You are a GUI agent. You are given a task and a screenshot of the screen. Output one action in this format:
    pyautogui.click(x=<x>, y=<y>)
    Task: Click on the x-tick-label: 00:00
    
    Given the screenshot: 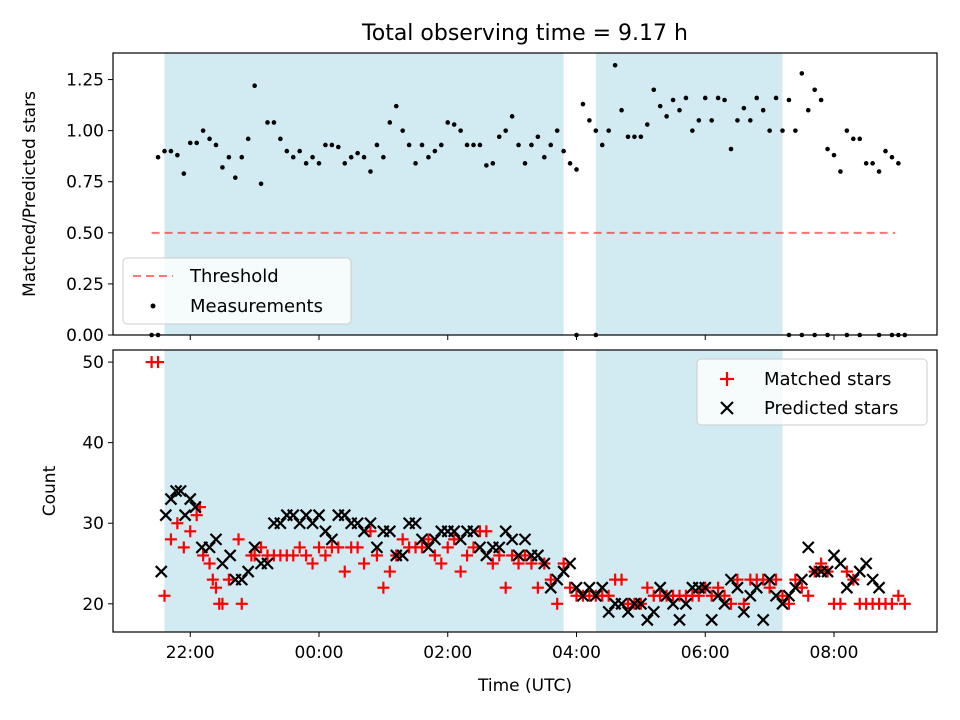 What is the action you would take?
    pyautogui.click(x=319, y=653)
    